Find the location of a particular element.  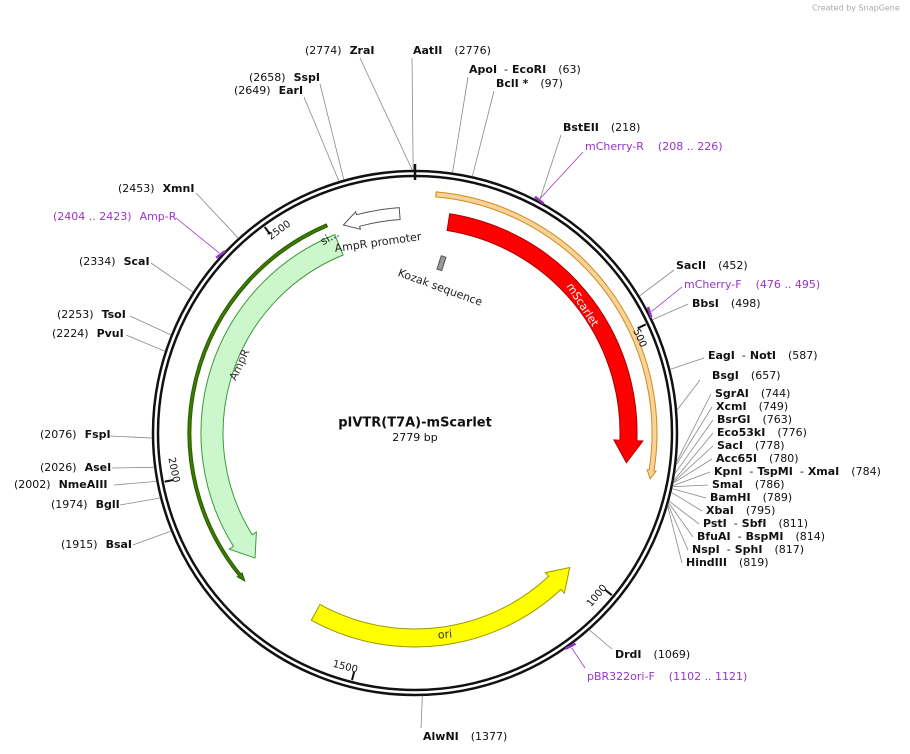

enzyme-name: AseI is located at coordinates (98, 467).